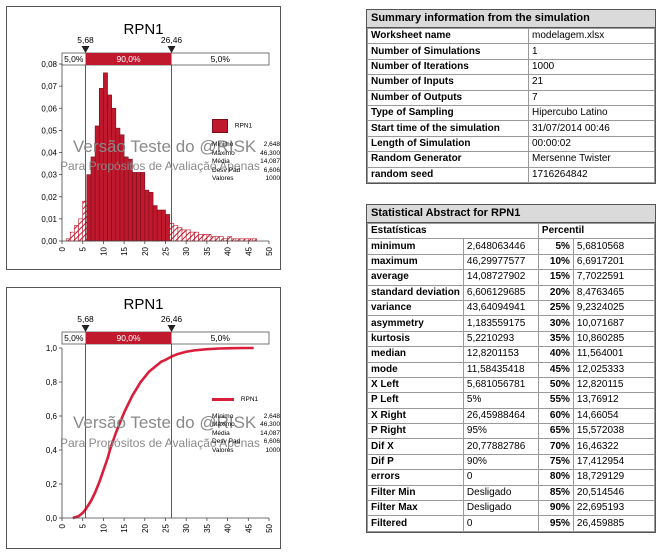 This screenshot has width=660, height=555. What do you see at coordinates (415, 369) in the screenshot?
I see `stat-name: mode` at bounding box center [415, 369].